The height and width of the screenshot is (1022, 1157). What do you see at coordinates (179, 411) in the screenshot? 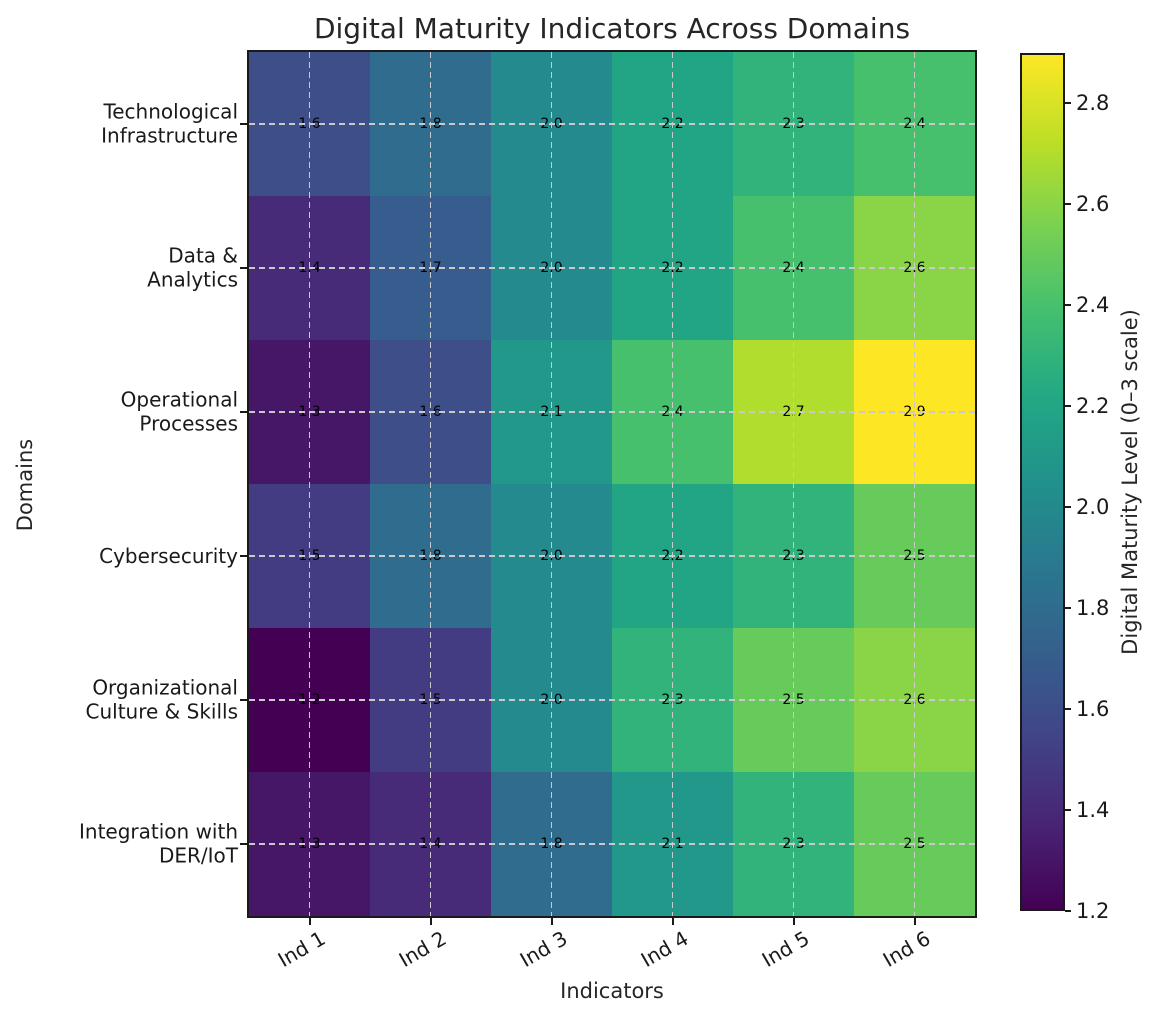
I see `y-tick-label: Operational Processes` at bounding box center [179, 411].